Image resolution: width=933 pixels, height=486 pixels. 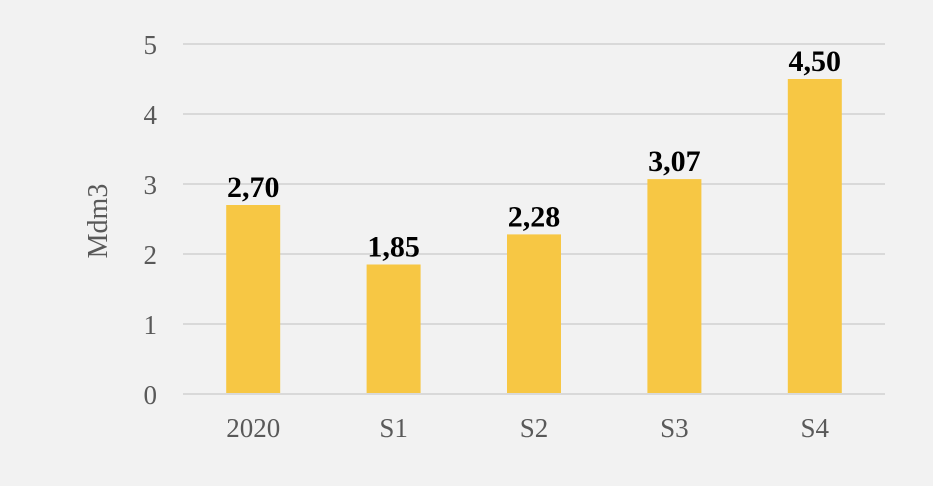 I want to click on y-tick-label: 2, so click(x=151, y=255).